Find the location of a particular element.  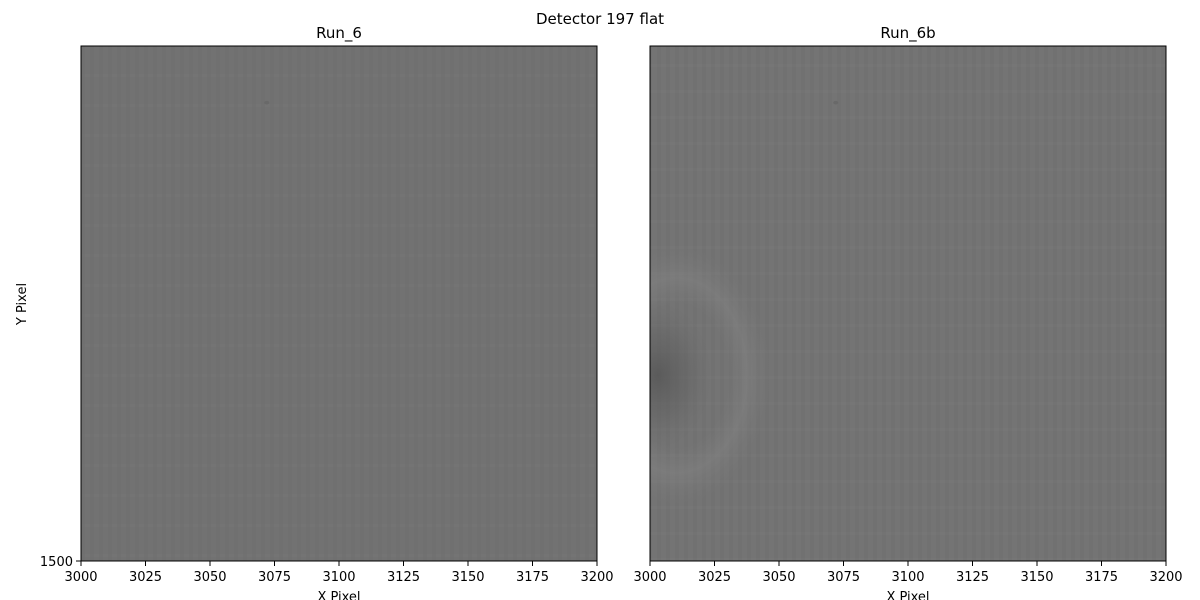

figure-suptitle: Detector 197 flat is located at coordinates (600, 19).